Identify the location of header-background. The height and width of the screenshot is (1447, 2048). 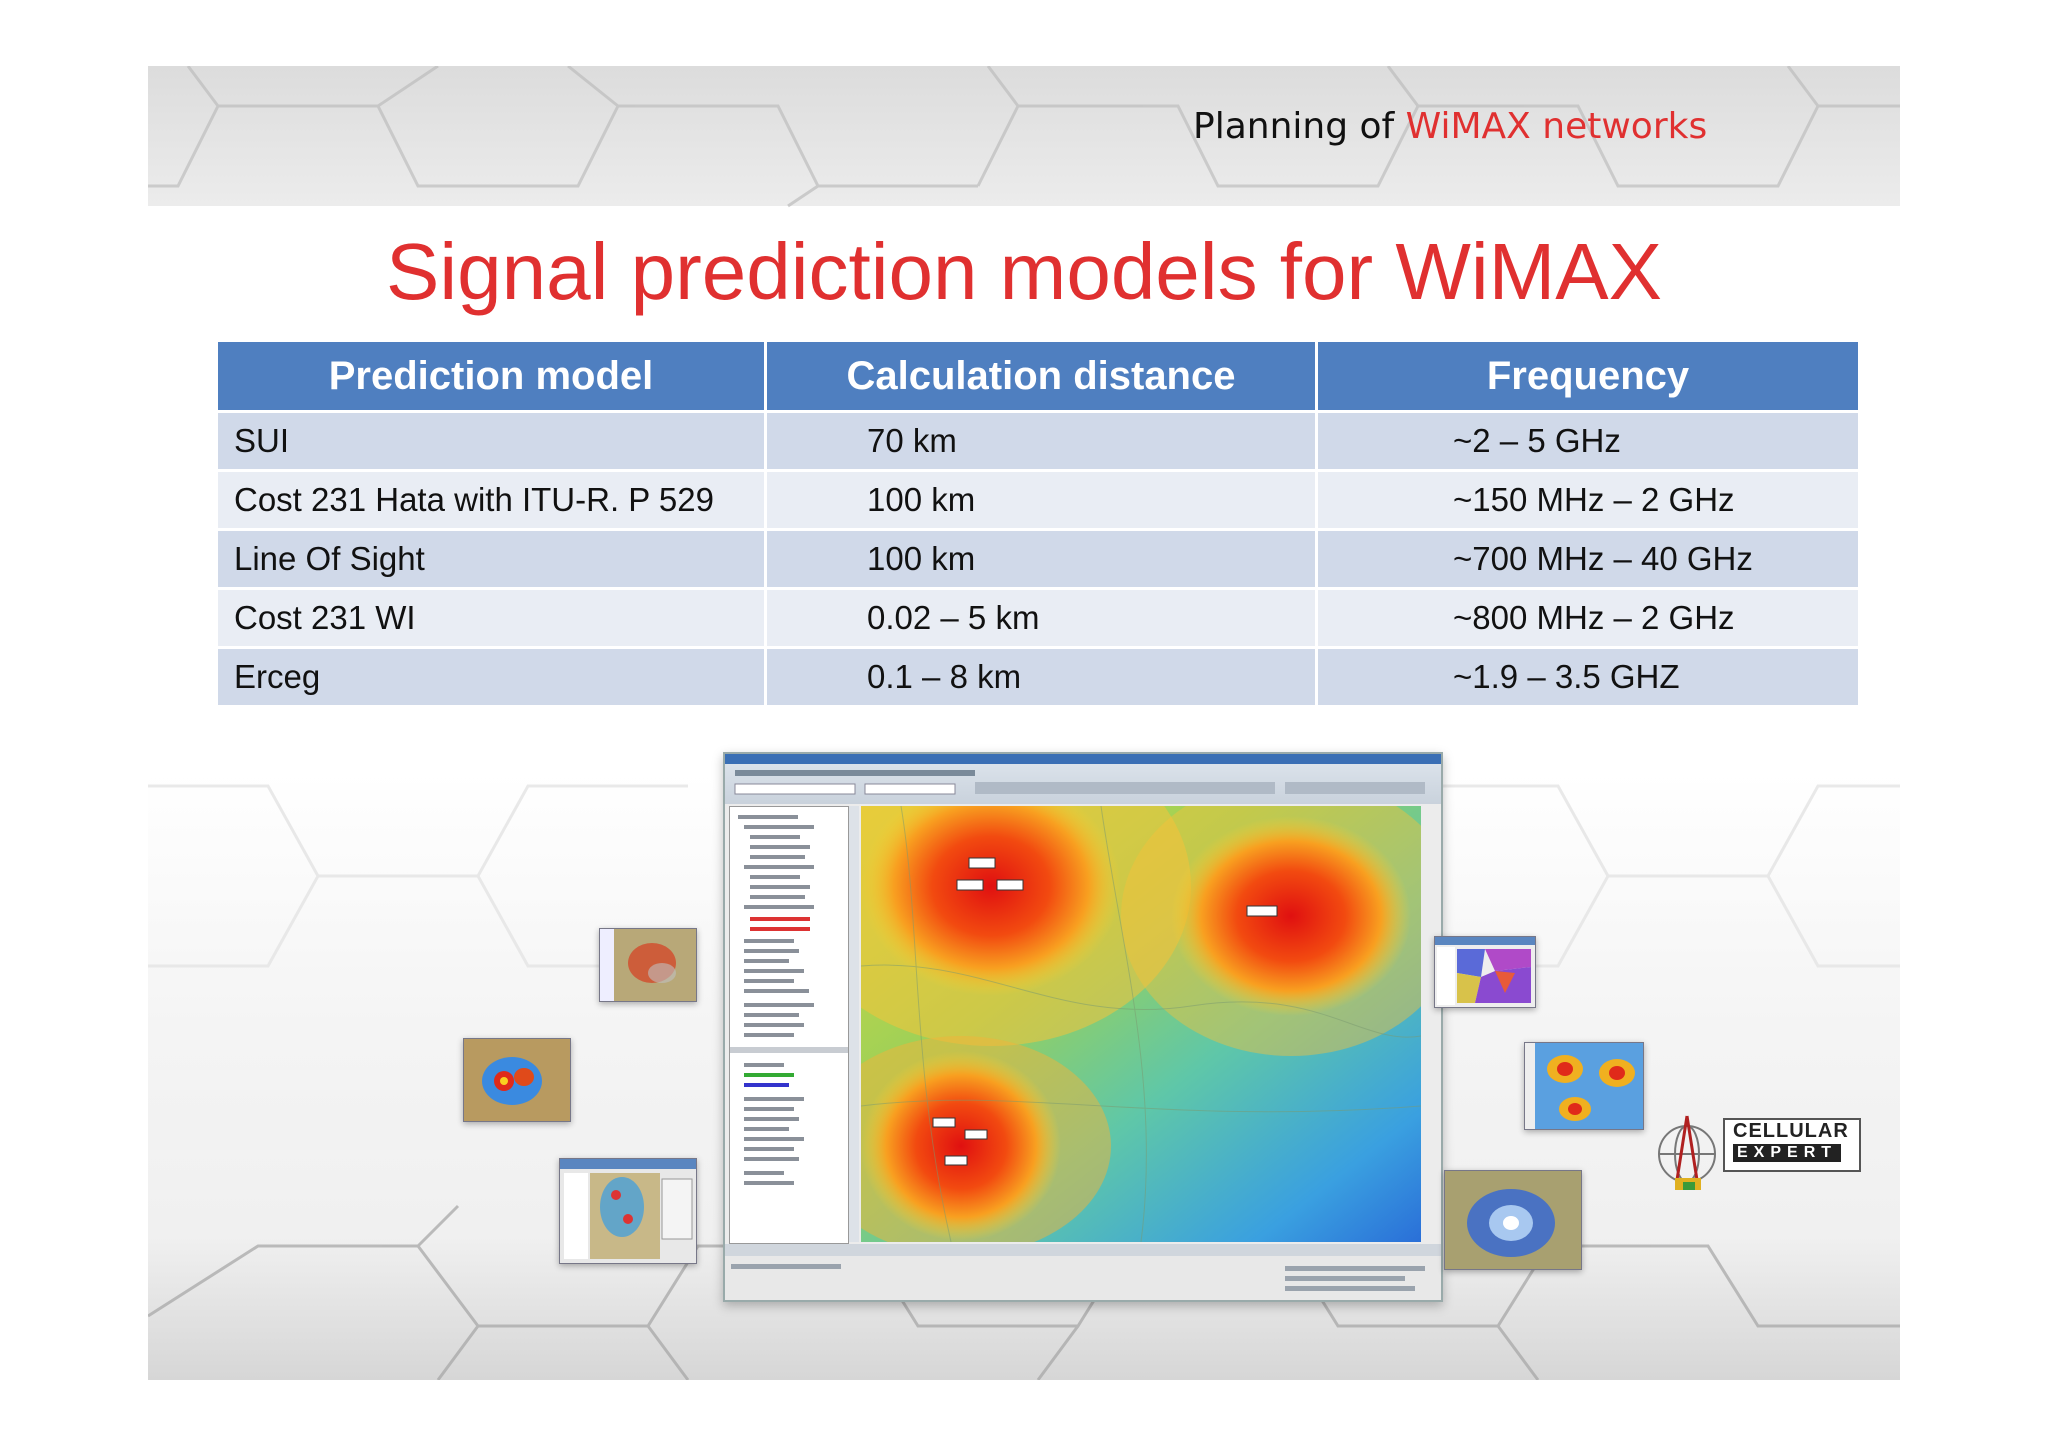
(1024, 136).